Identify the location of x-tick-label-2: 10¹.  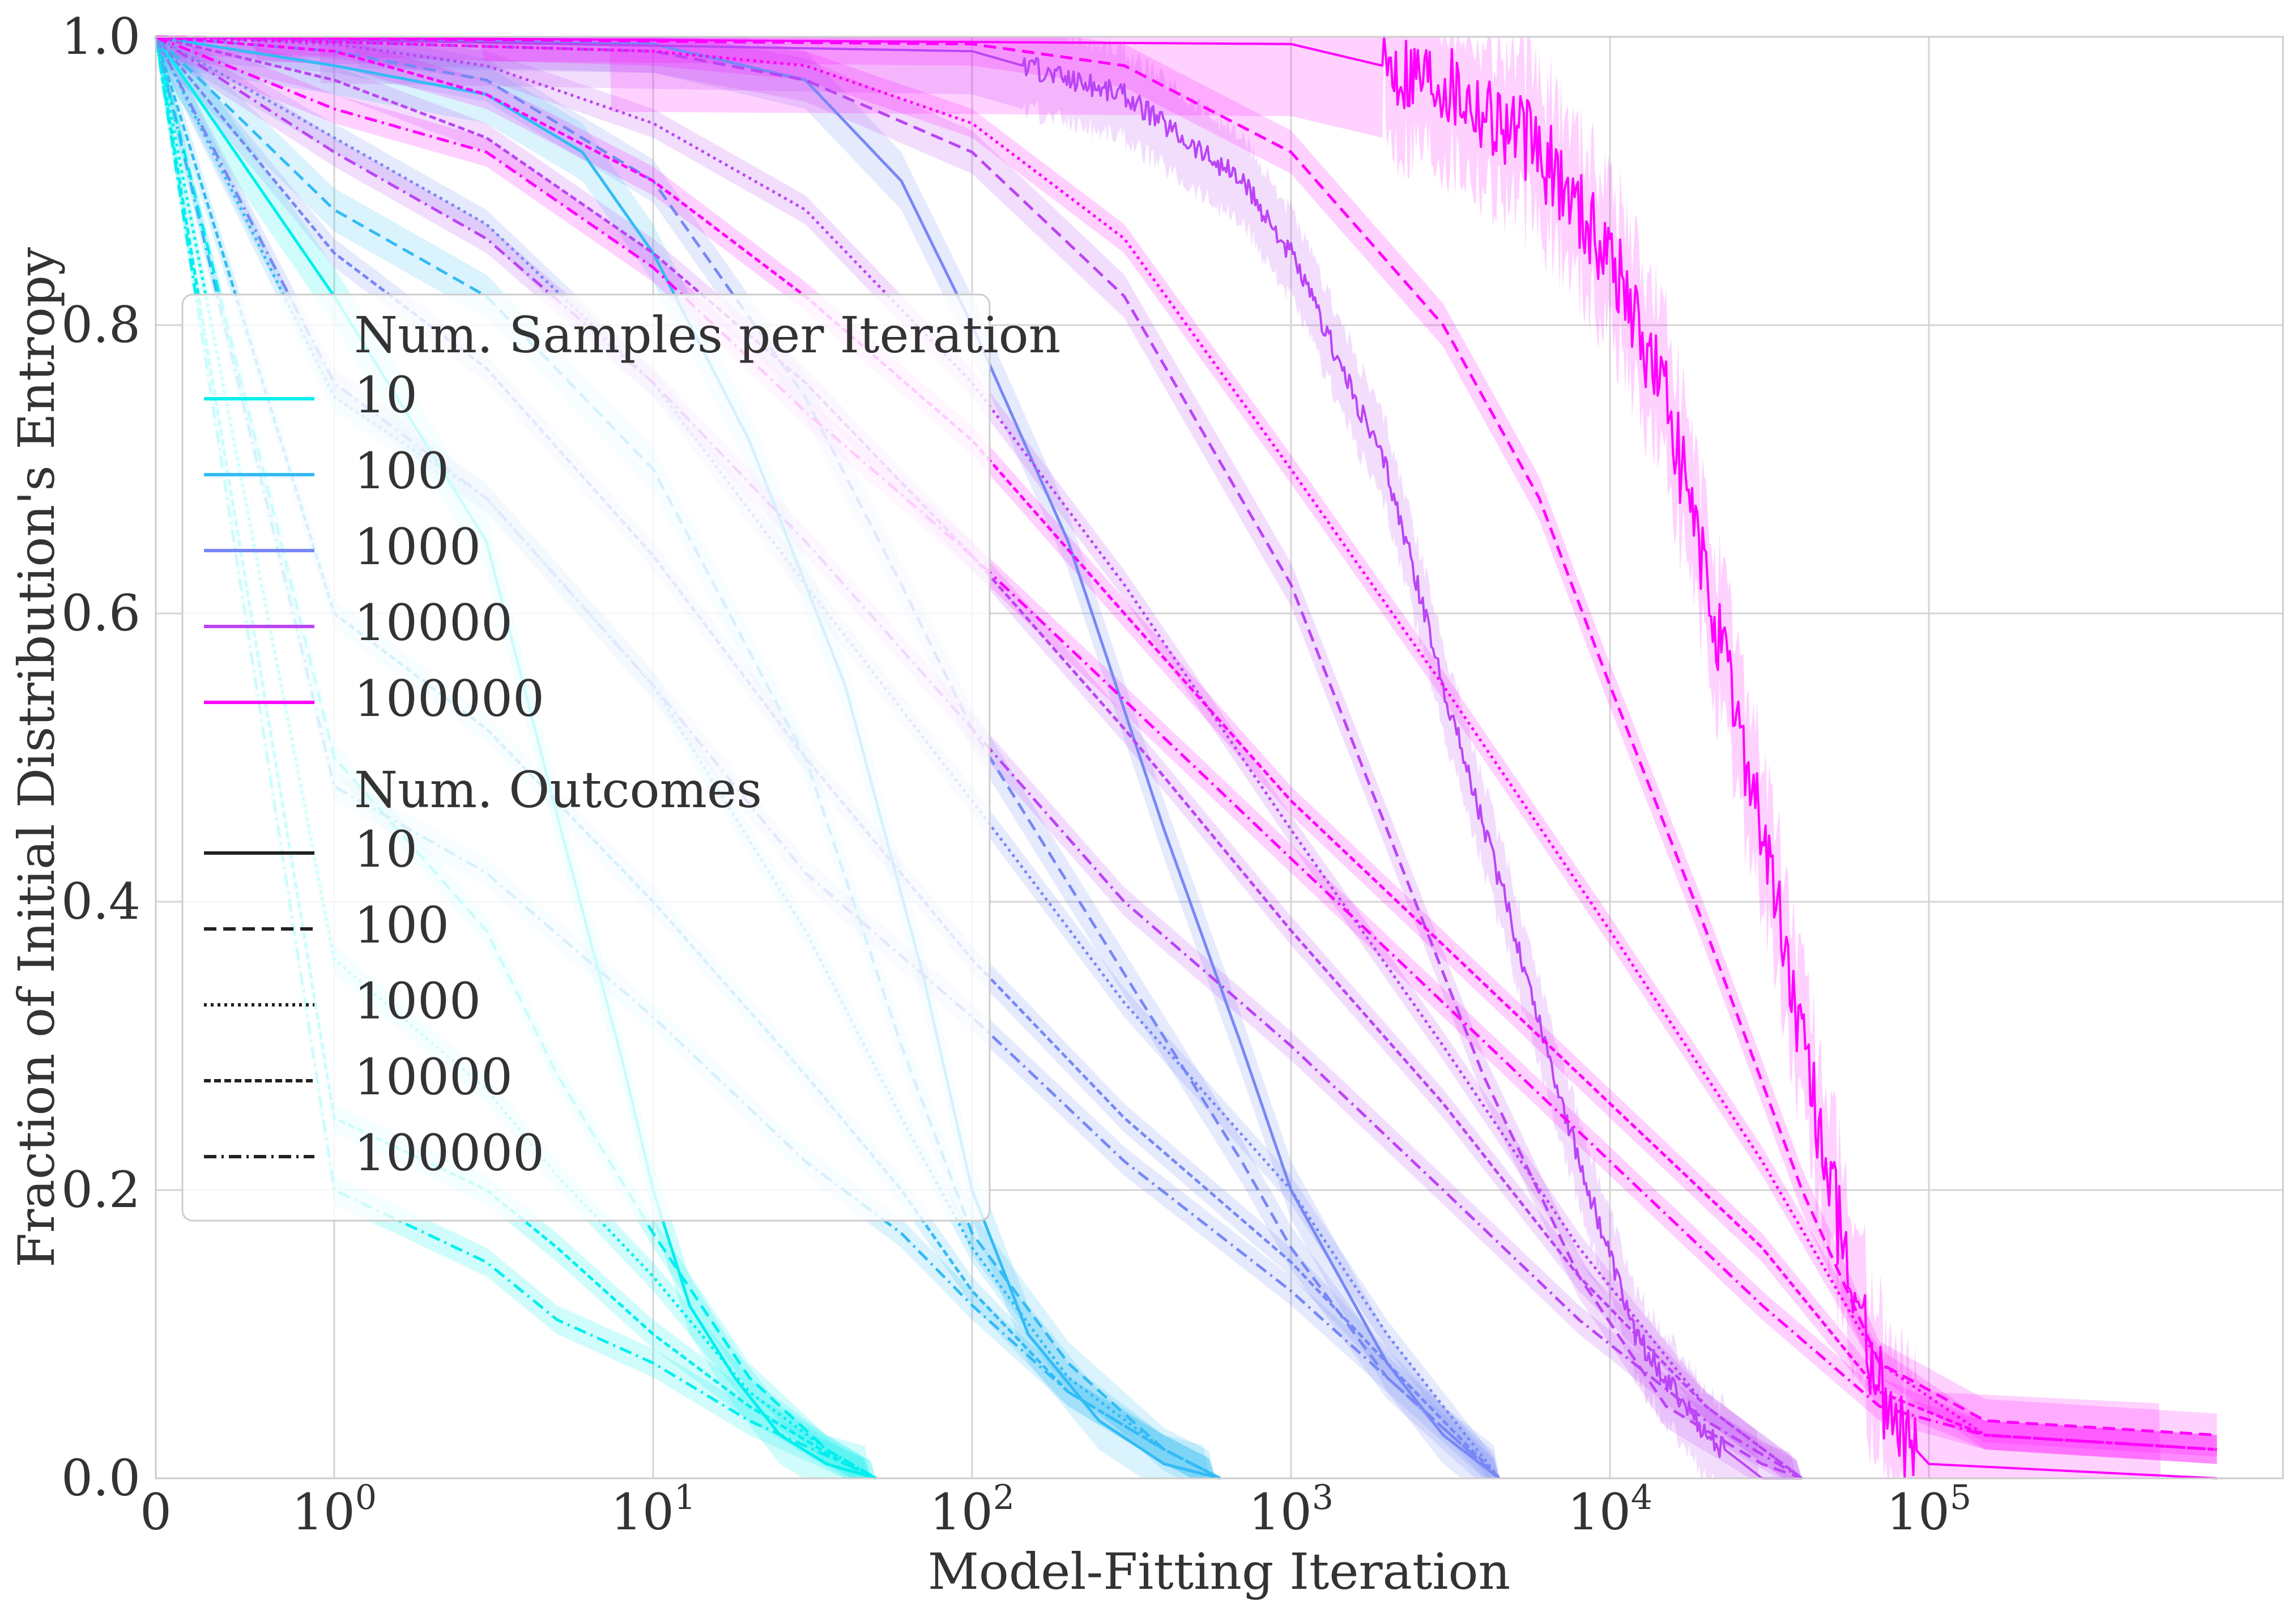
(653, 1509).